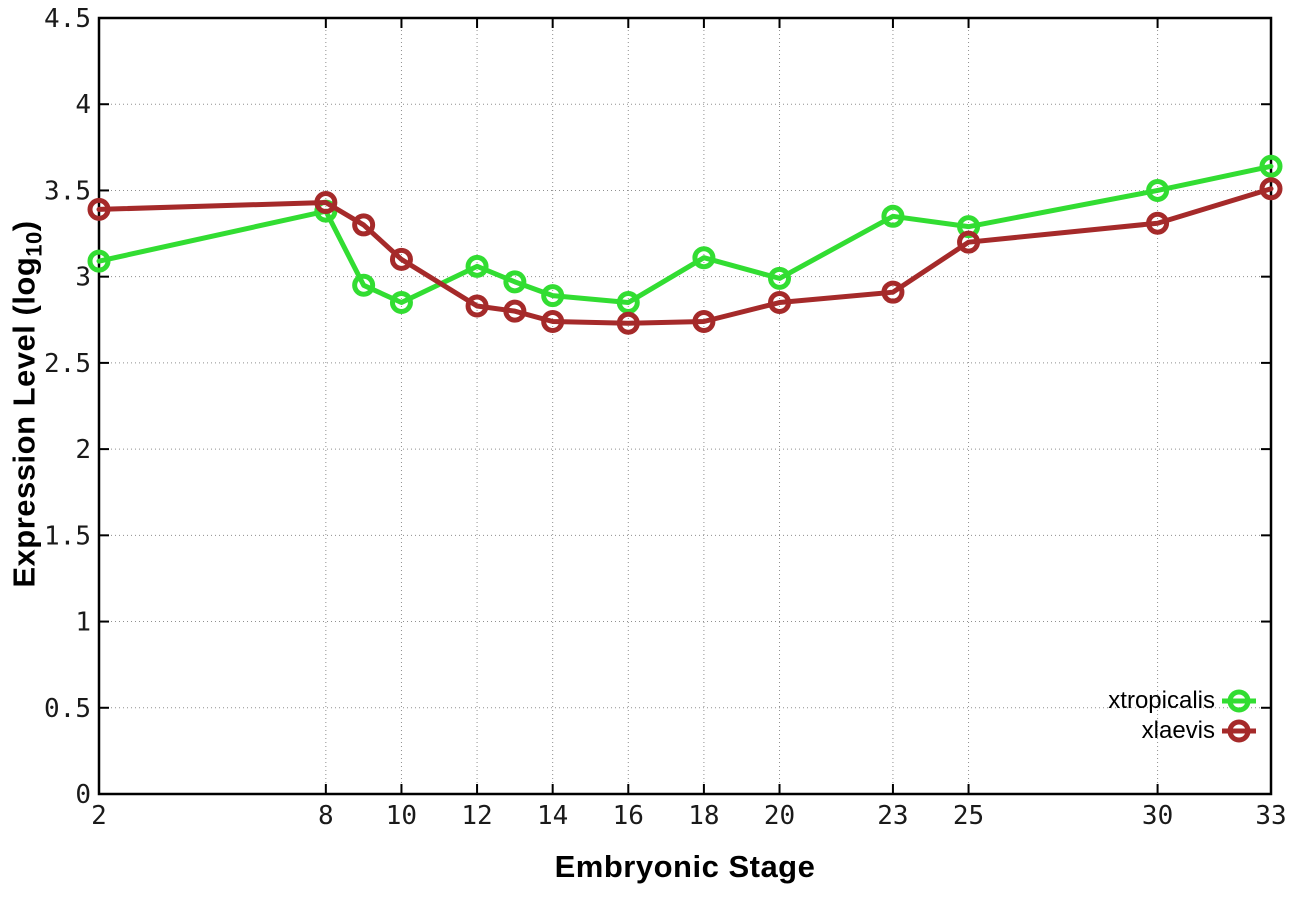 The width and height of the screenshot is (1296, 907). What do you see at coordinates (24, 422) in the screenshot?
I see `y-axis-title-prefix: Expression Level (log` at bounding box center [24, 422].